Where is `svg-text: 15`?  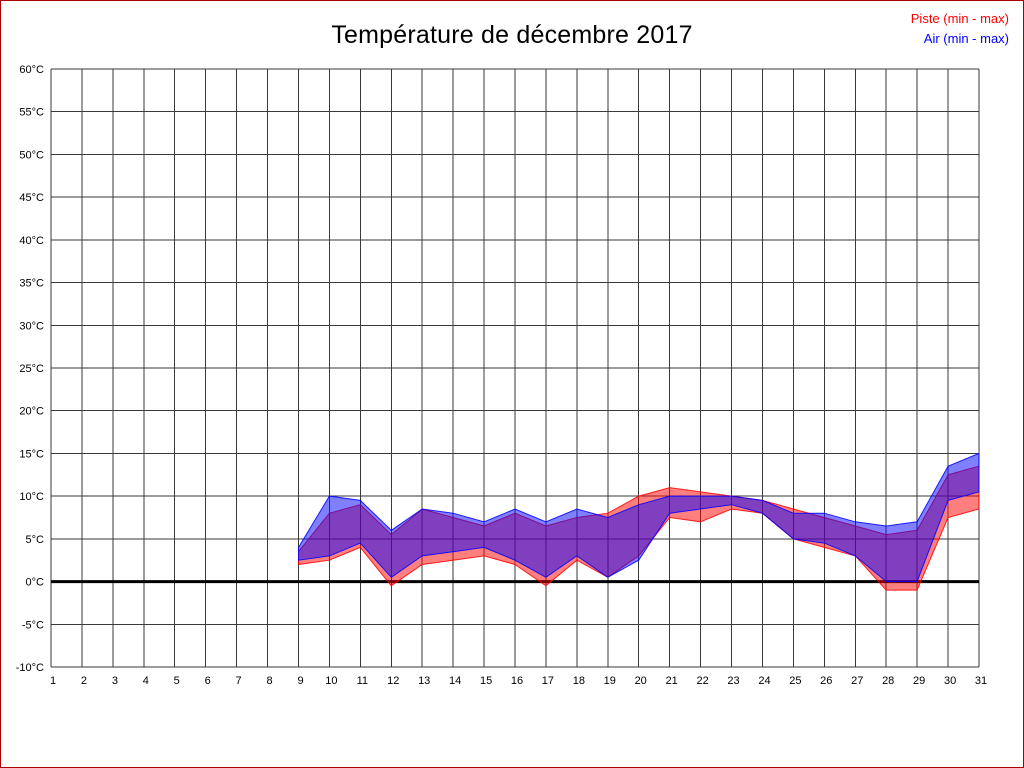 svg-text: 15 is located at coordinates (486, 681).